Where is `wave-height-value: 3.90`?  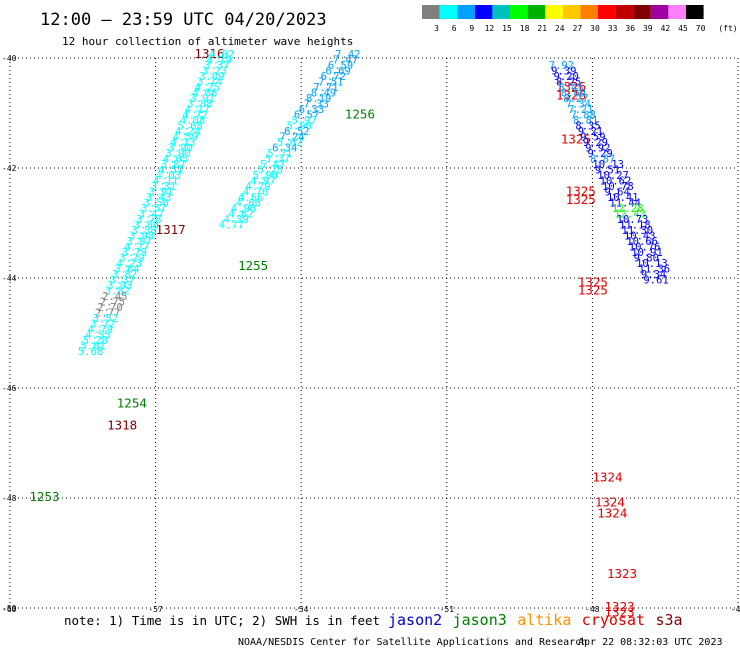 wave-height-value: 3.90 is located at coordinates (177, 154).